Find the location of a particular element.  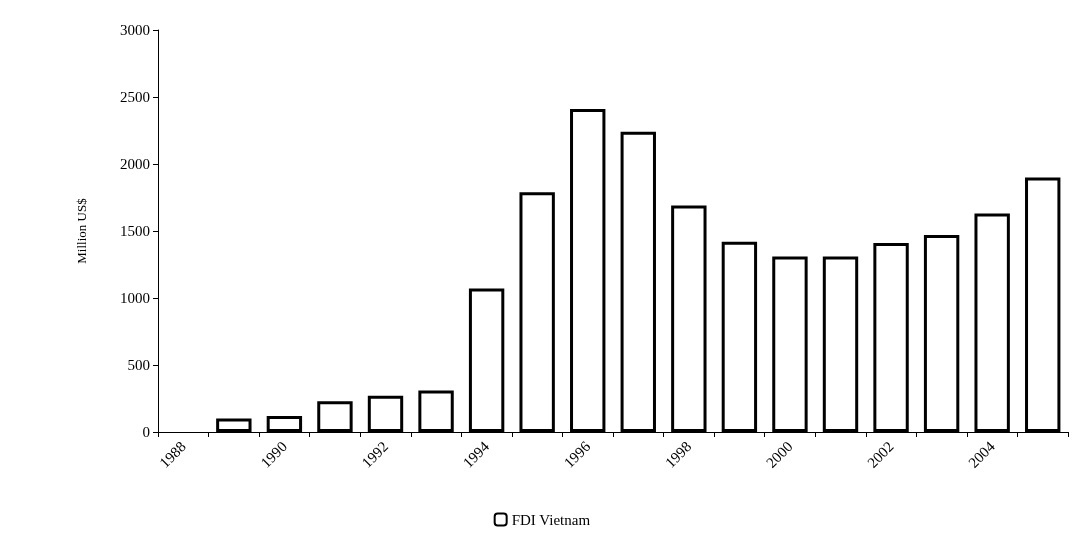

y-tick-label: 2000 is located at coordinates (135, 164).